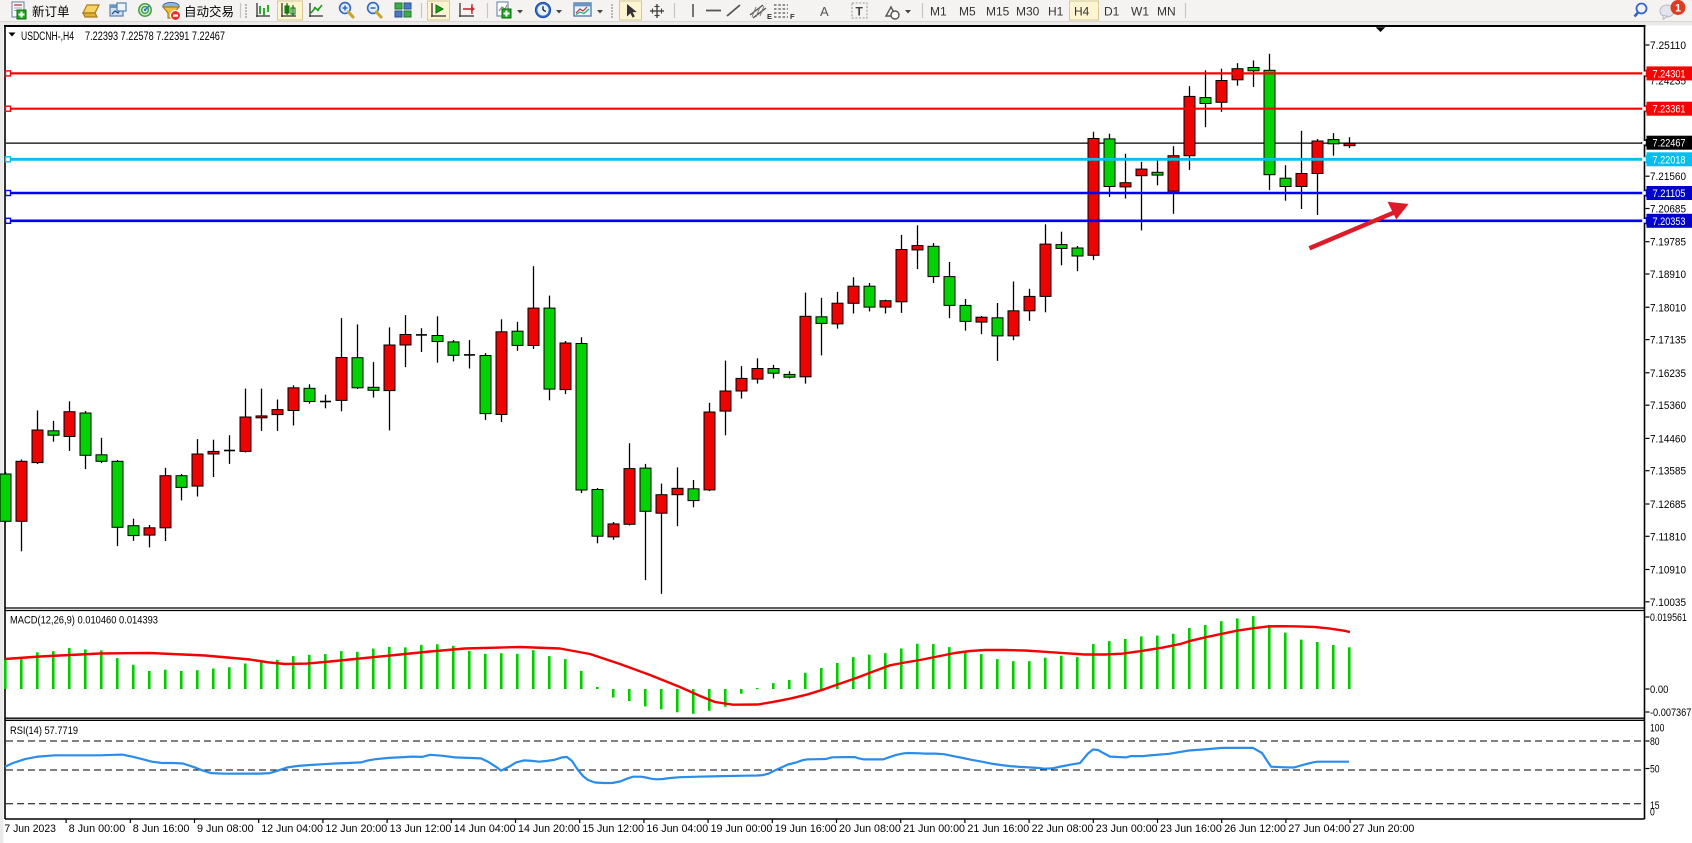  I want to click on svg-text: 7.13585, so click(1668, 472).